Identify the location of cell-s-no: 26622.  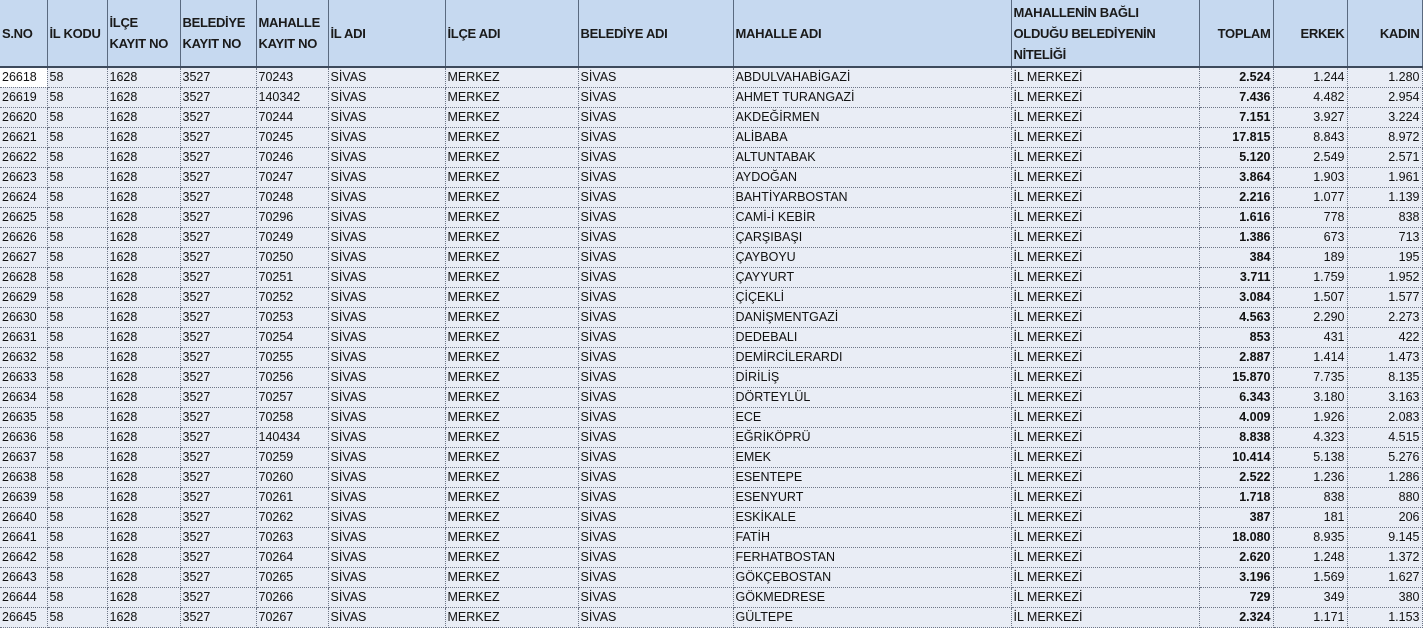
(24, 157).